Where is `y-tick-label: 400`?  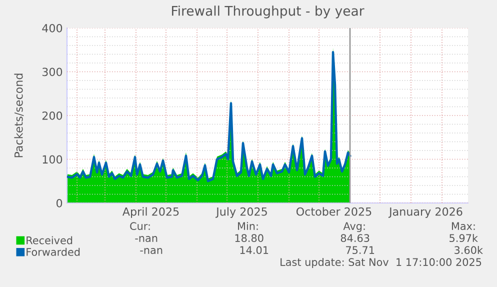
y-tick-label: 400 is located at coordinates (52, 28).